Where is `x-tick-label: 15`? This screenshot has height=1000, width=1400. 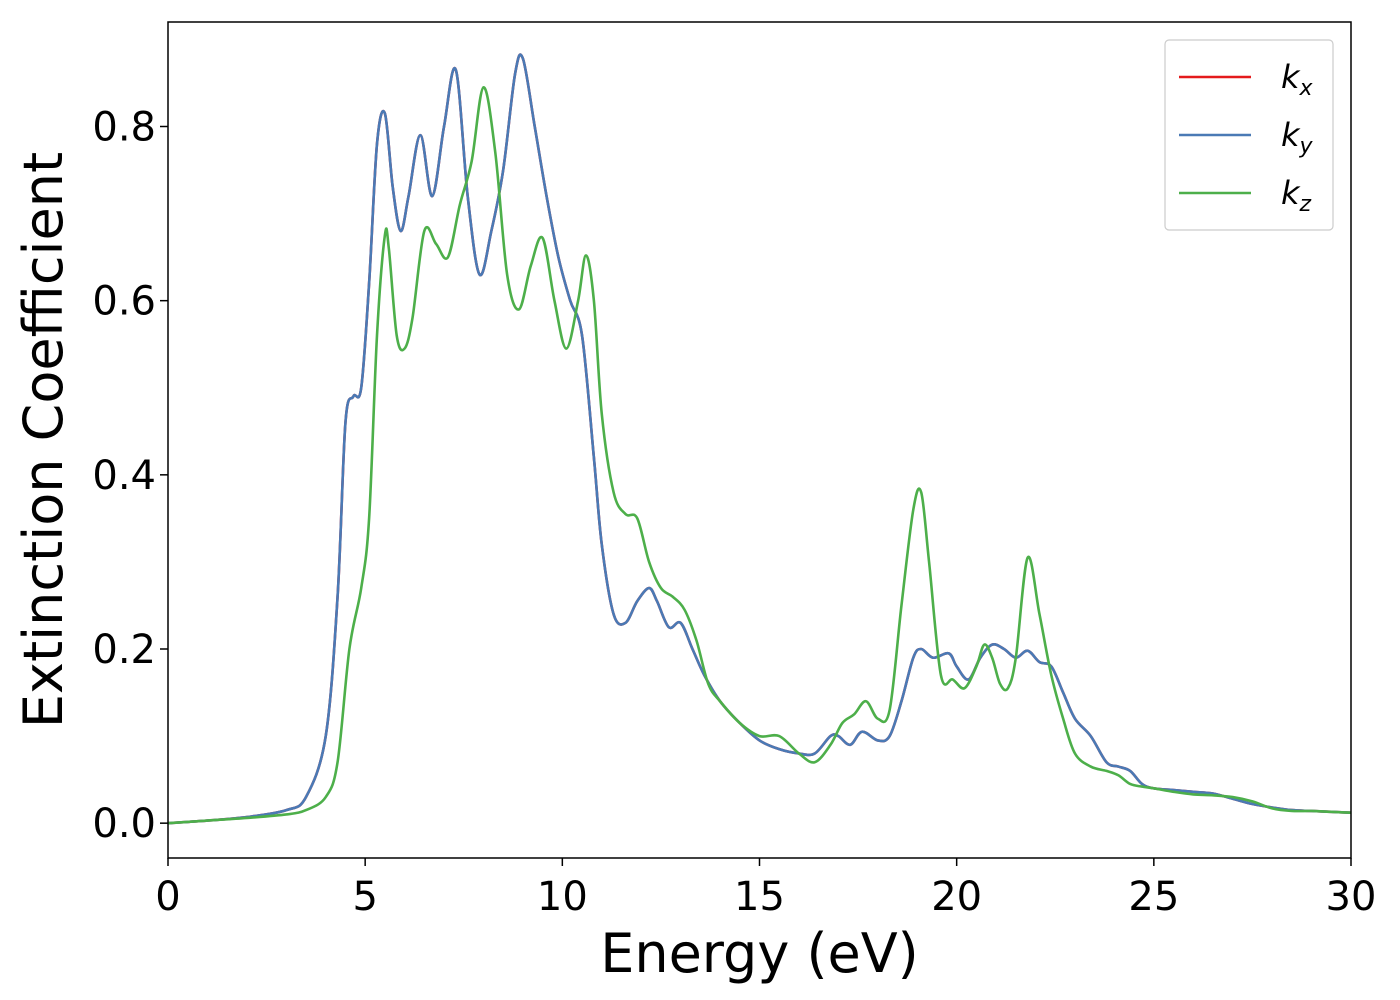 x-tick-label: 15 is located at coordinates (759, 897).